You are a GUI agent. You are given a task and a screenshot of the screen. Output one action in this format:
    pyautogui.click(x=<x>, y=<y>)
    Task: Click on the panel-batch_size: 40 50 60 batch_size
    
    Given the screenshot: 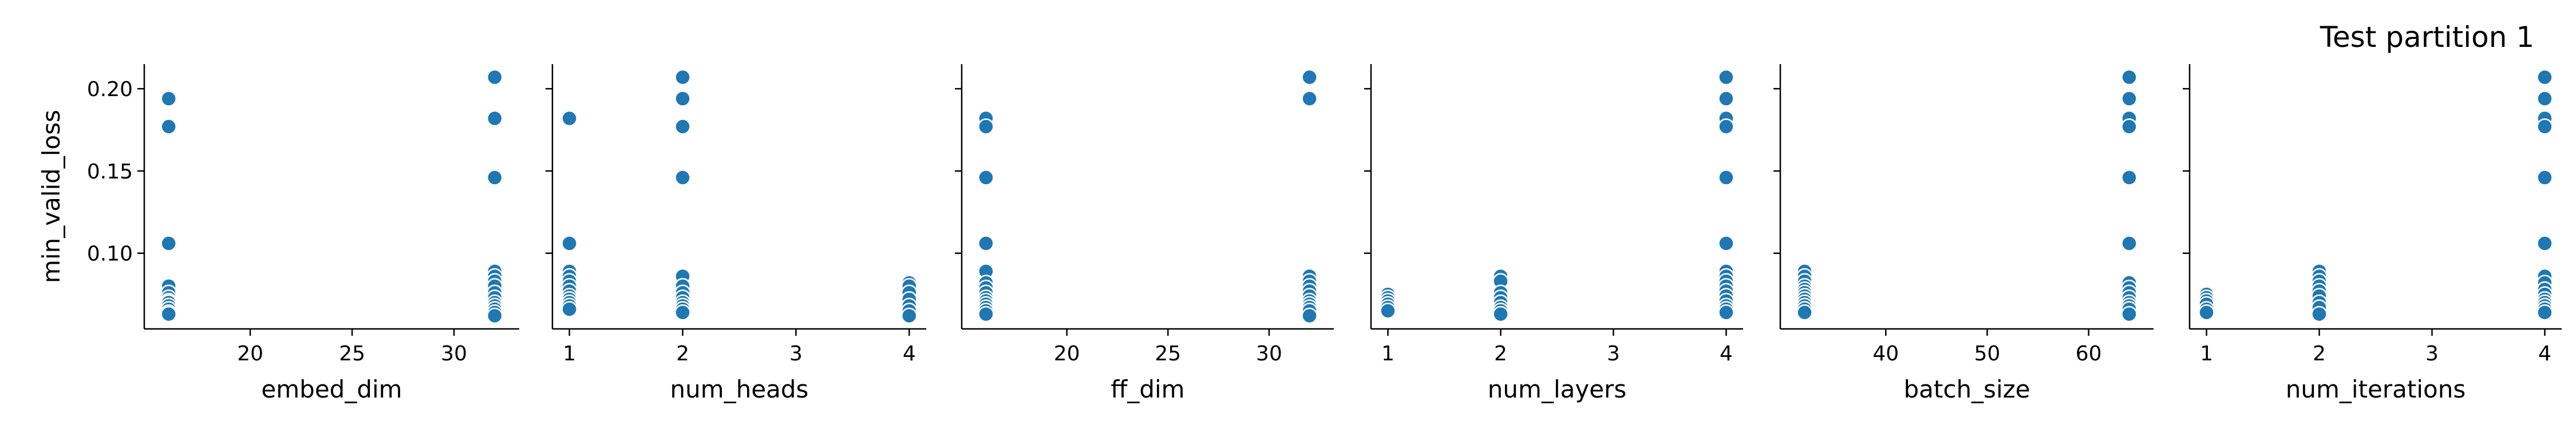 What is the action you would take?
    pyautogui.click(x=1963, y=233)
    